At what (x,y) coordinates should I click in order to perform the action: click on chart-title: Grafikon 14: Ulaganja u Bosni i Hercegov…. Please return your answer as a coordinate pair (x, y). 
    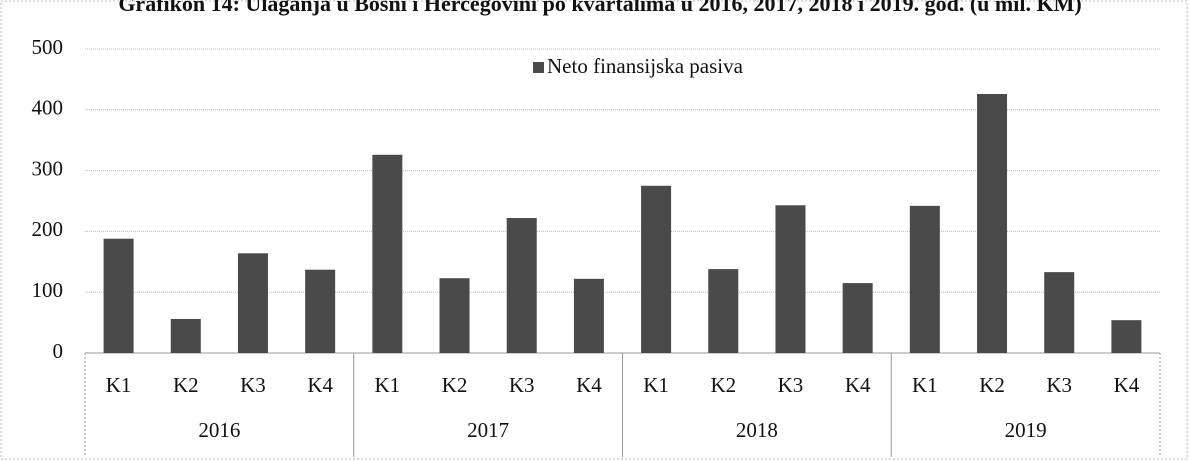
    Looking at the image, I should click on (599, 8).